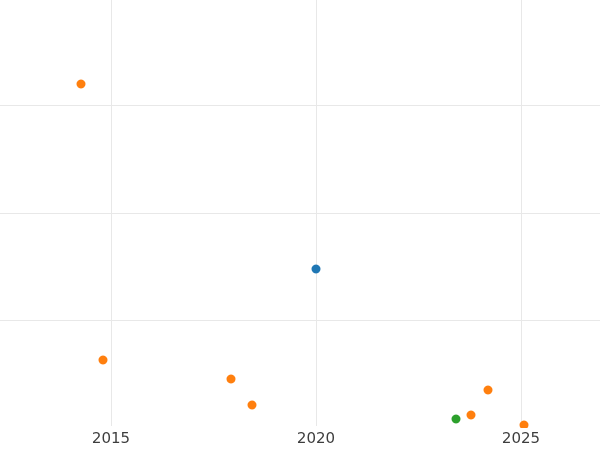  Describe the element at coordinates (521, 438) in the screenshot. I see `x-tick-label-2025: 2025` at that location.